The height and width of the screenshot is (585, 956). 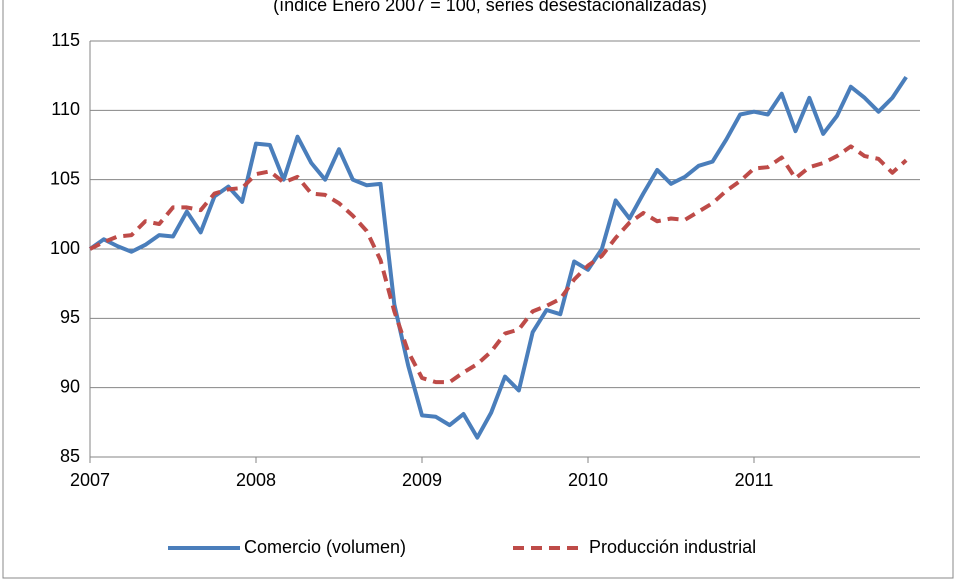 What do you see at coordinates (70, 386) in the screenshot?
I see `y-tick-label: 90` at bounding box center [70, 386].